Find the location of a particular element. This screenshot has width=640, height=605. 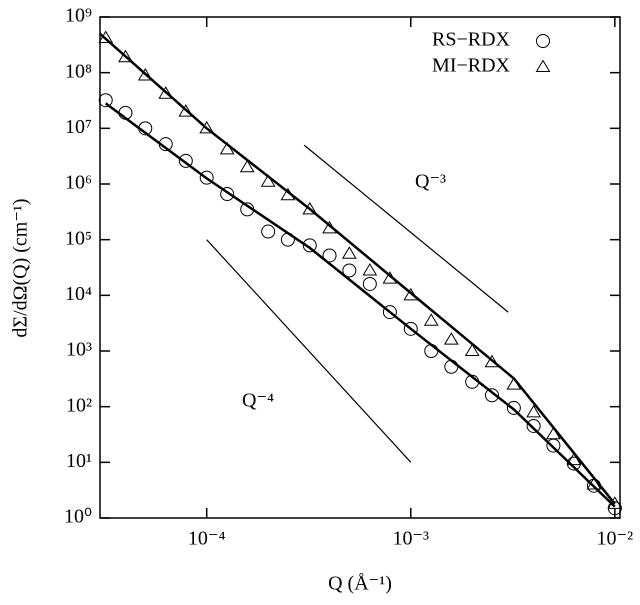

x-tick-label: 10⁻³ is located at coordinates (410, 539).